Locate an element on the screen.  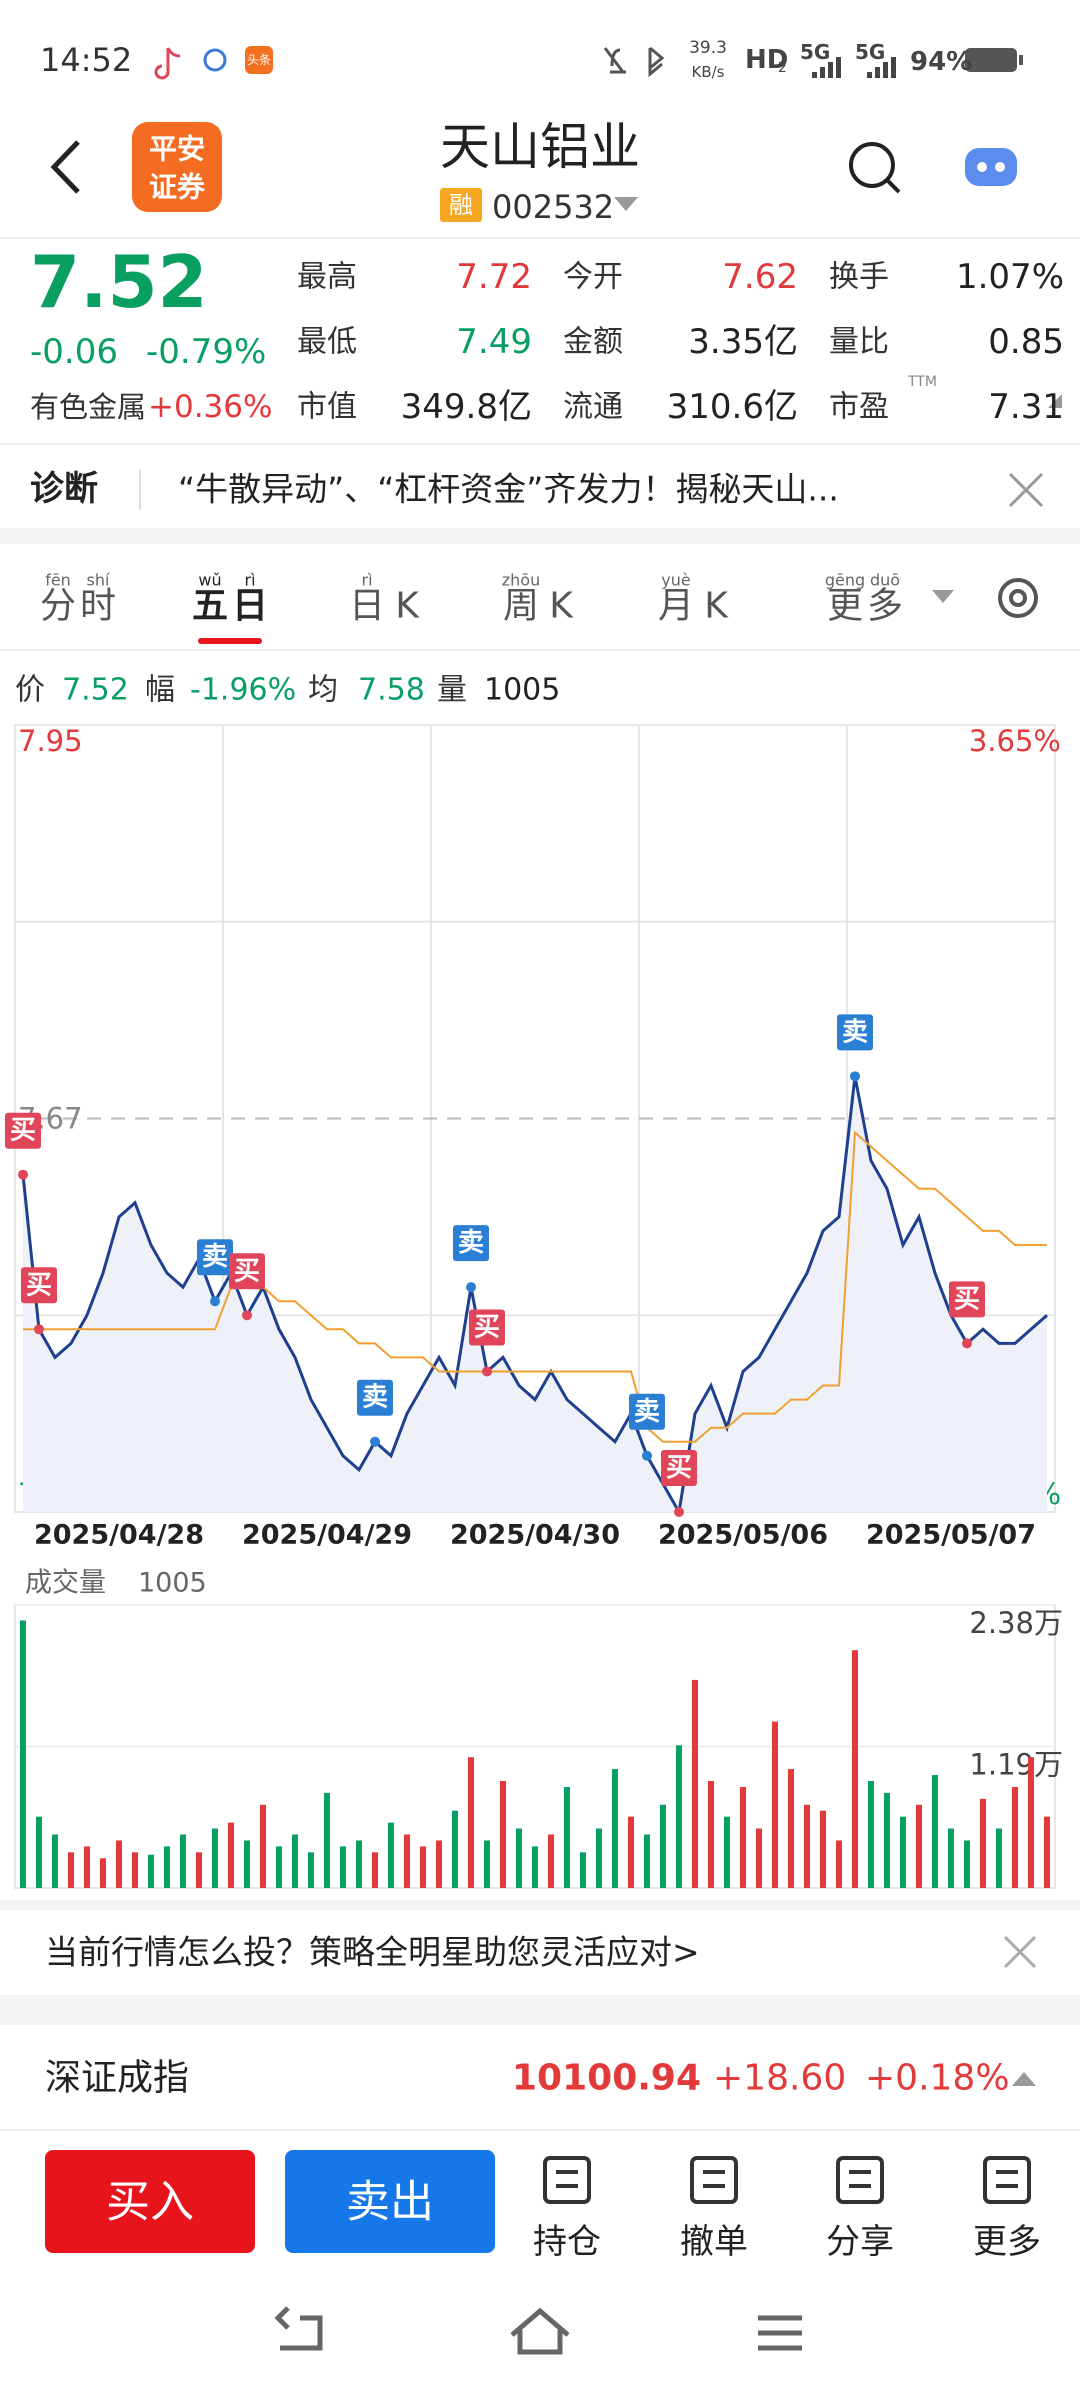
buy-label: 买入 is located at coordinates (150, 2202).